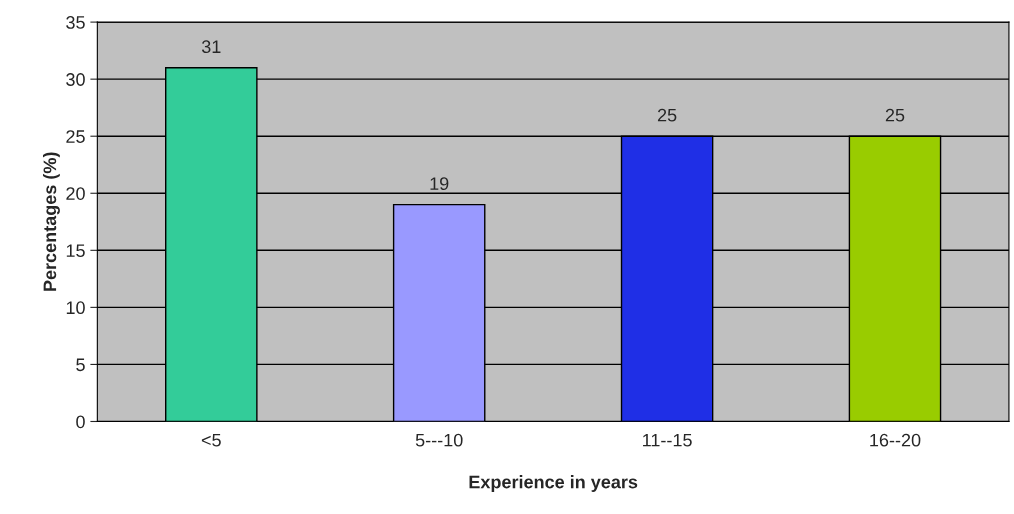  I want to click on data-label: 31, so click(211, 47).